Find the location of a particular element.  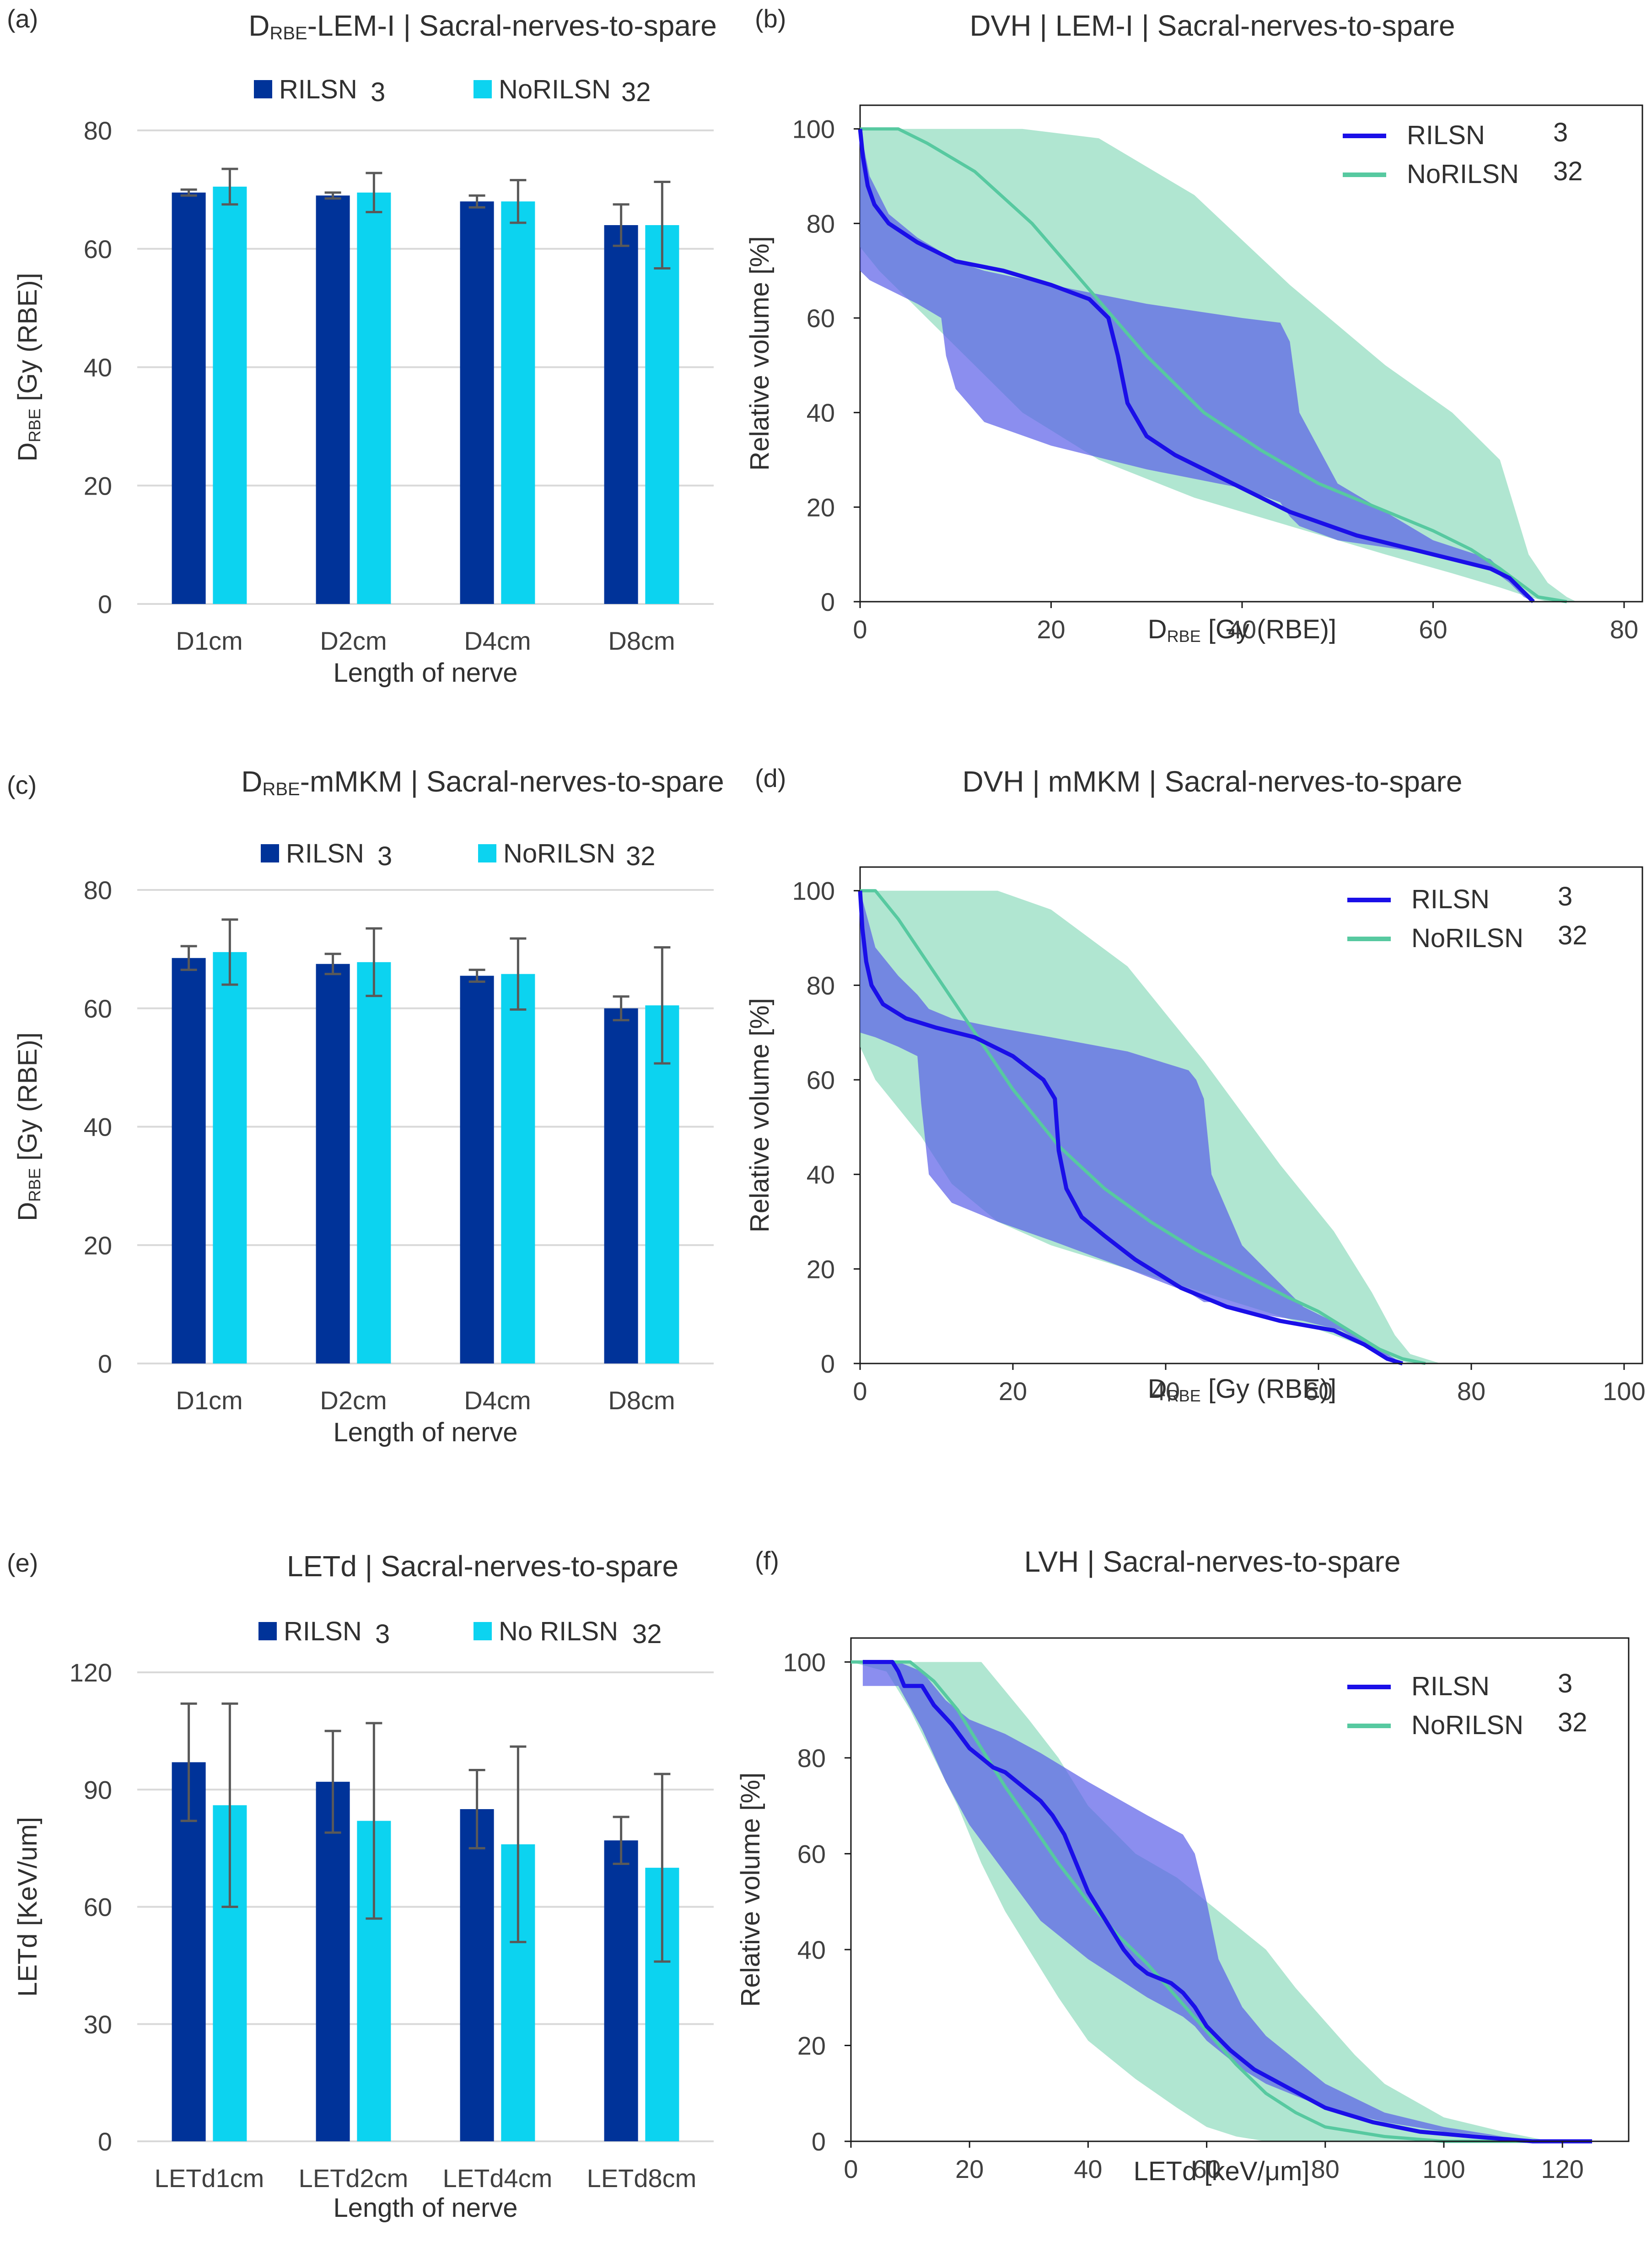

bar-norilsn-d8cm is located at coordinates (662, 1184).